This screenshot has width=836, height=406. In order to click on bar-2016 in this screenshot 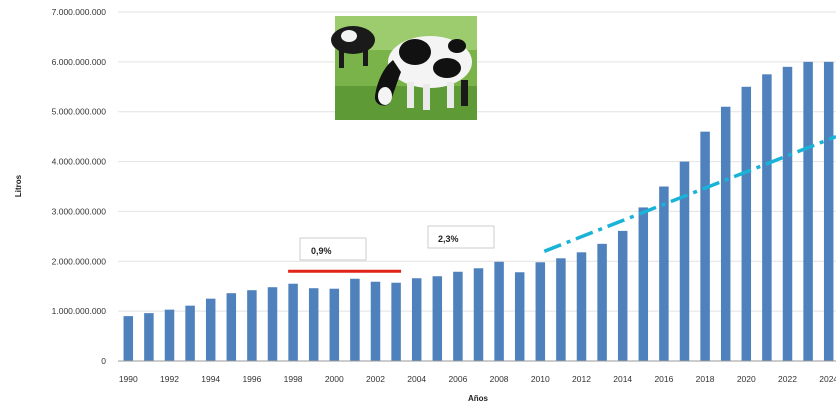, I will do `click(664, 273)`.